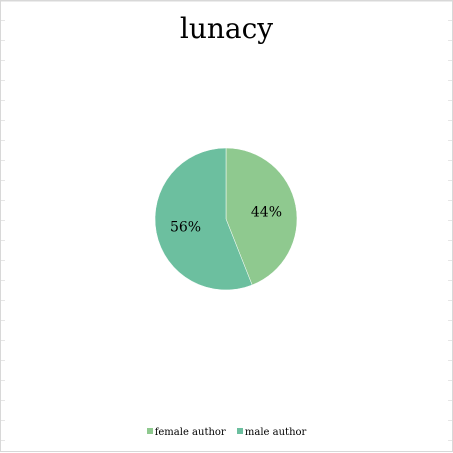 The height and width of the screenshot is (453, 453). Describe the element at coordinates (185, 228) in the screenshot. I see `pie-label-male-author: 56%` at that location.